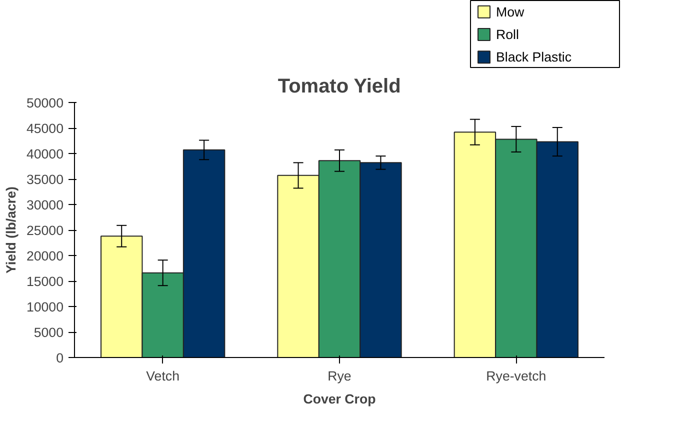 The height and width of the screenshot is (433, 675). I want to click on y-tick-label: 15000, so click(45, 281).